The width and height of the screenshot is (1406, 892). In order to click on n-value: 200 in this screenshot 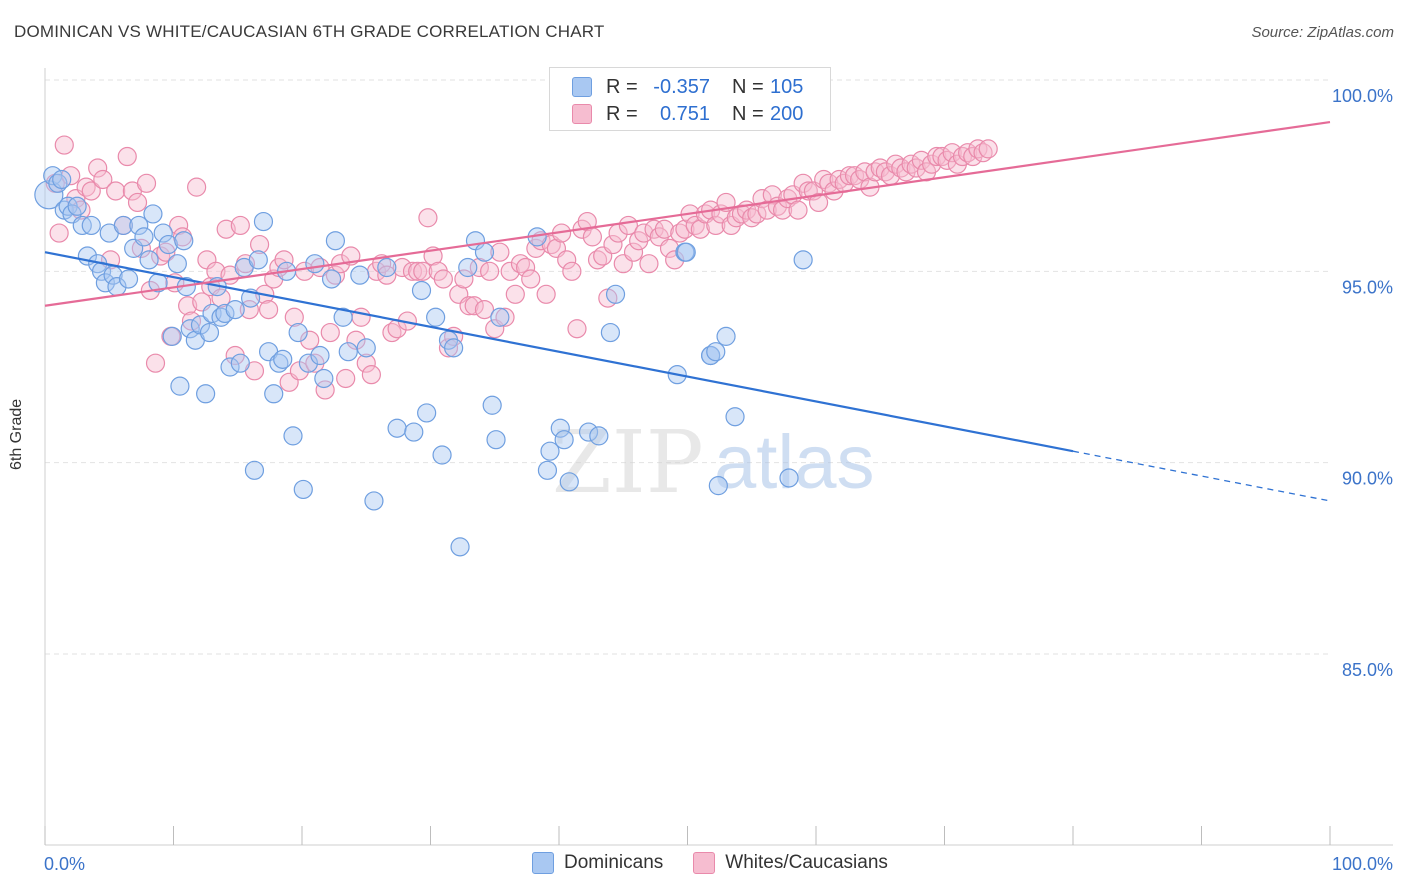, I will do `click(787, 113)`.